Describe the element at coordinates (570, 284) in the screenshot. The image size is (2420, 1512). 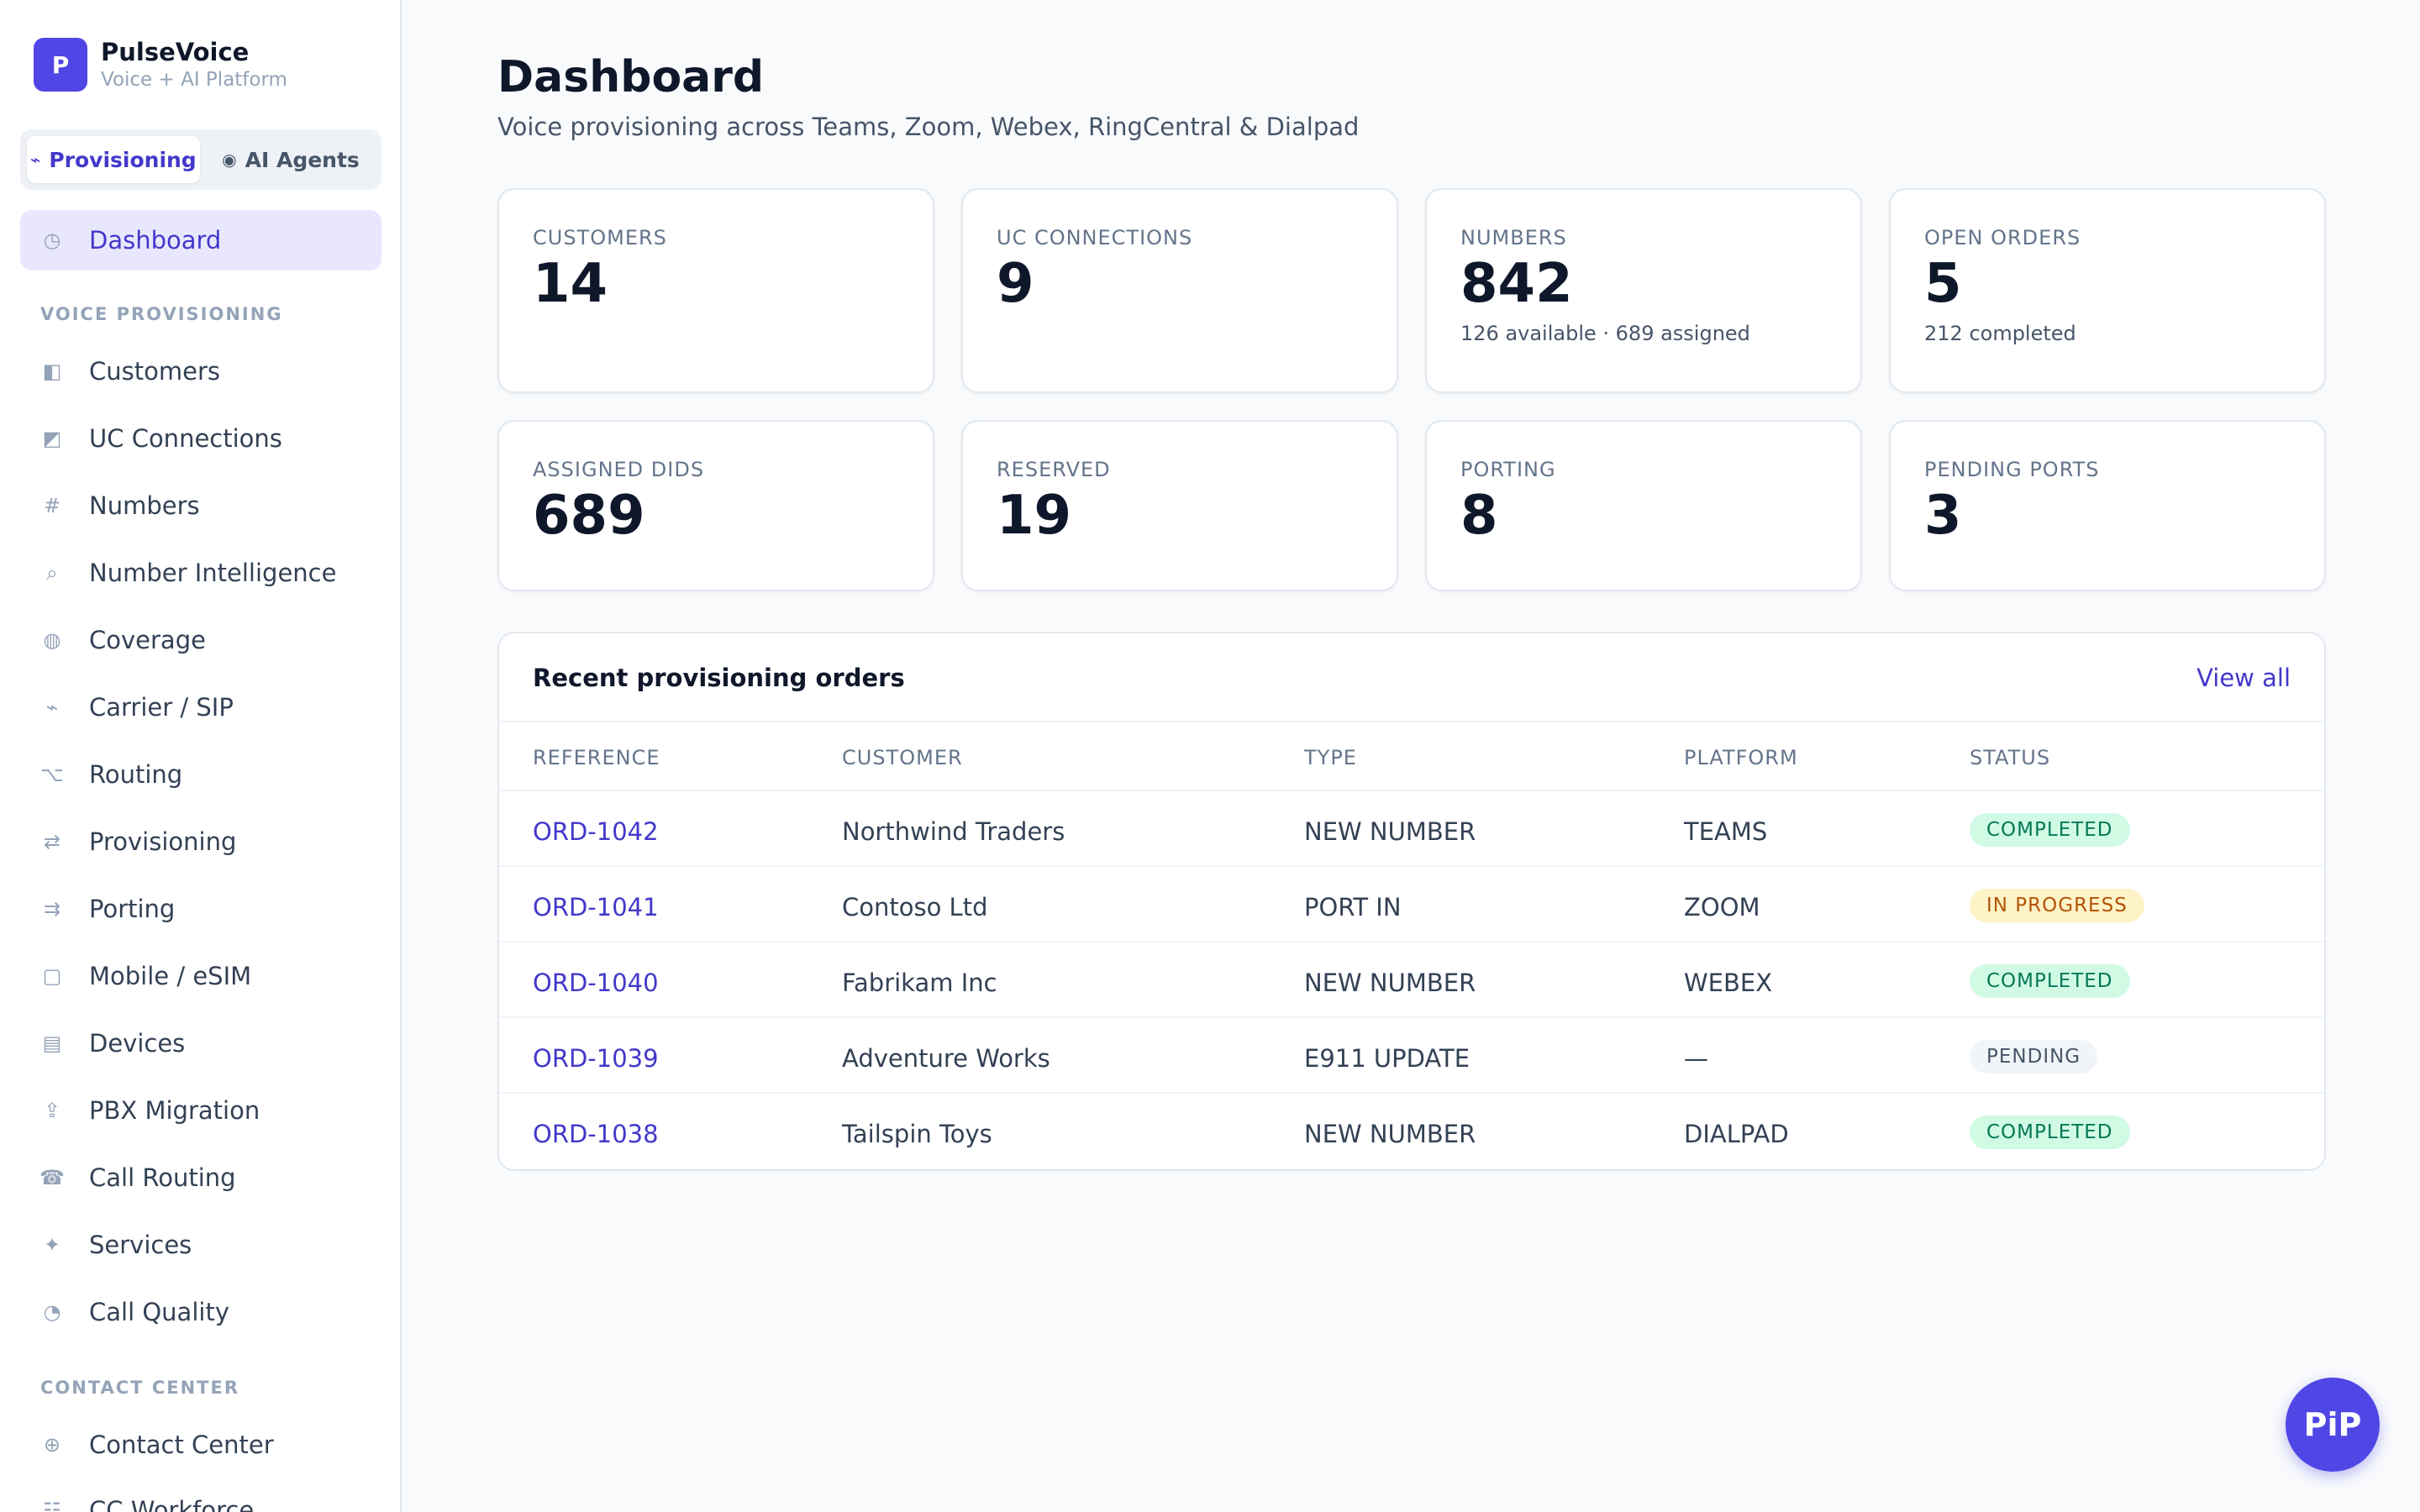
I see `stat-value: 14` at that location.